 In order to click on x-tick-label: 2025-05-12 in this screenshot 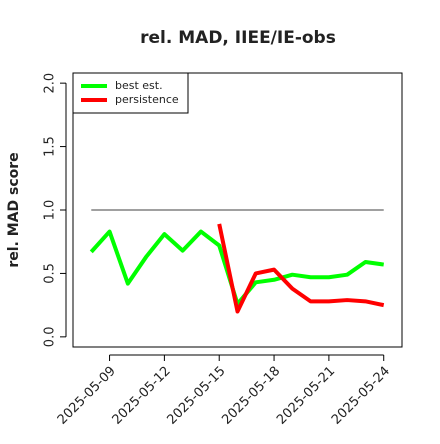, I will do `click(142, 396)`.